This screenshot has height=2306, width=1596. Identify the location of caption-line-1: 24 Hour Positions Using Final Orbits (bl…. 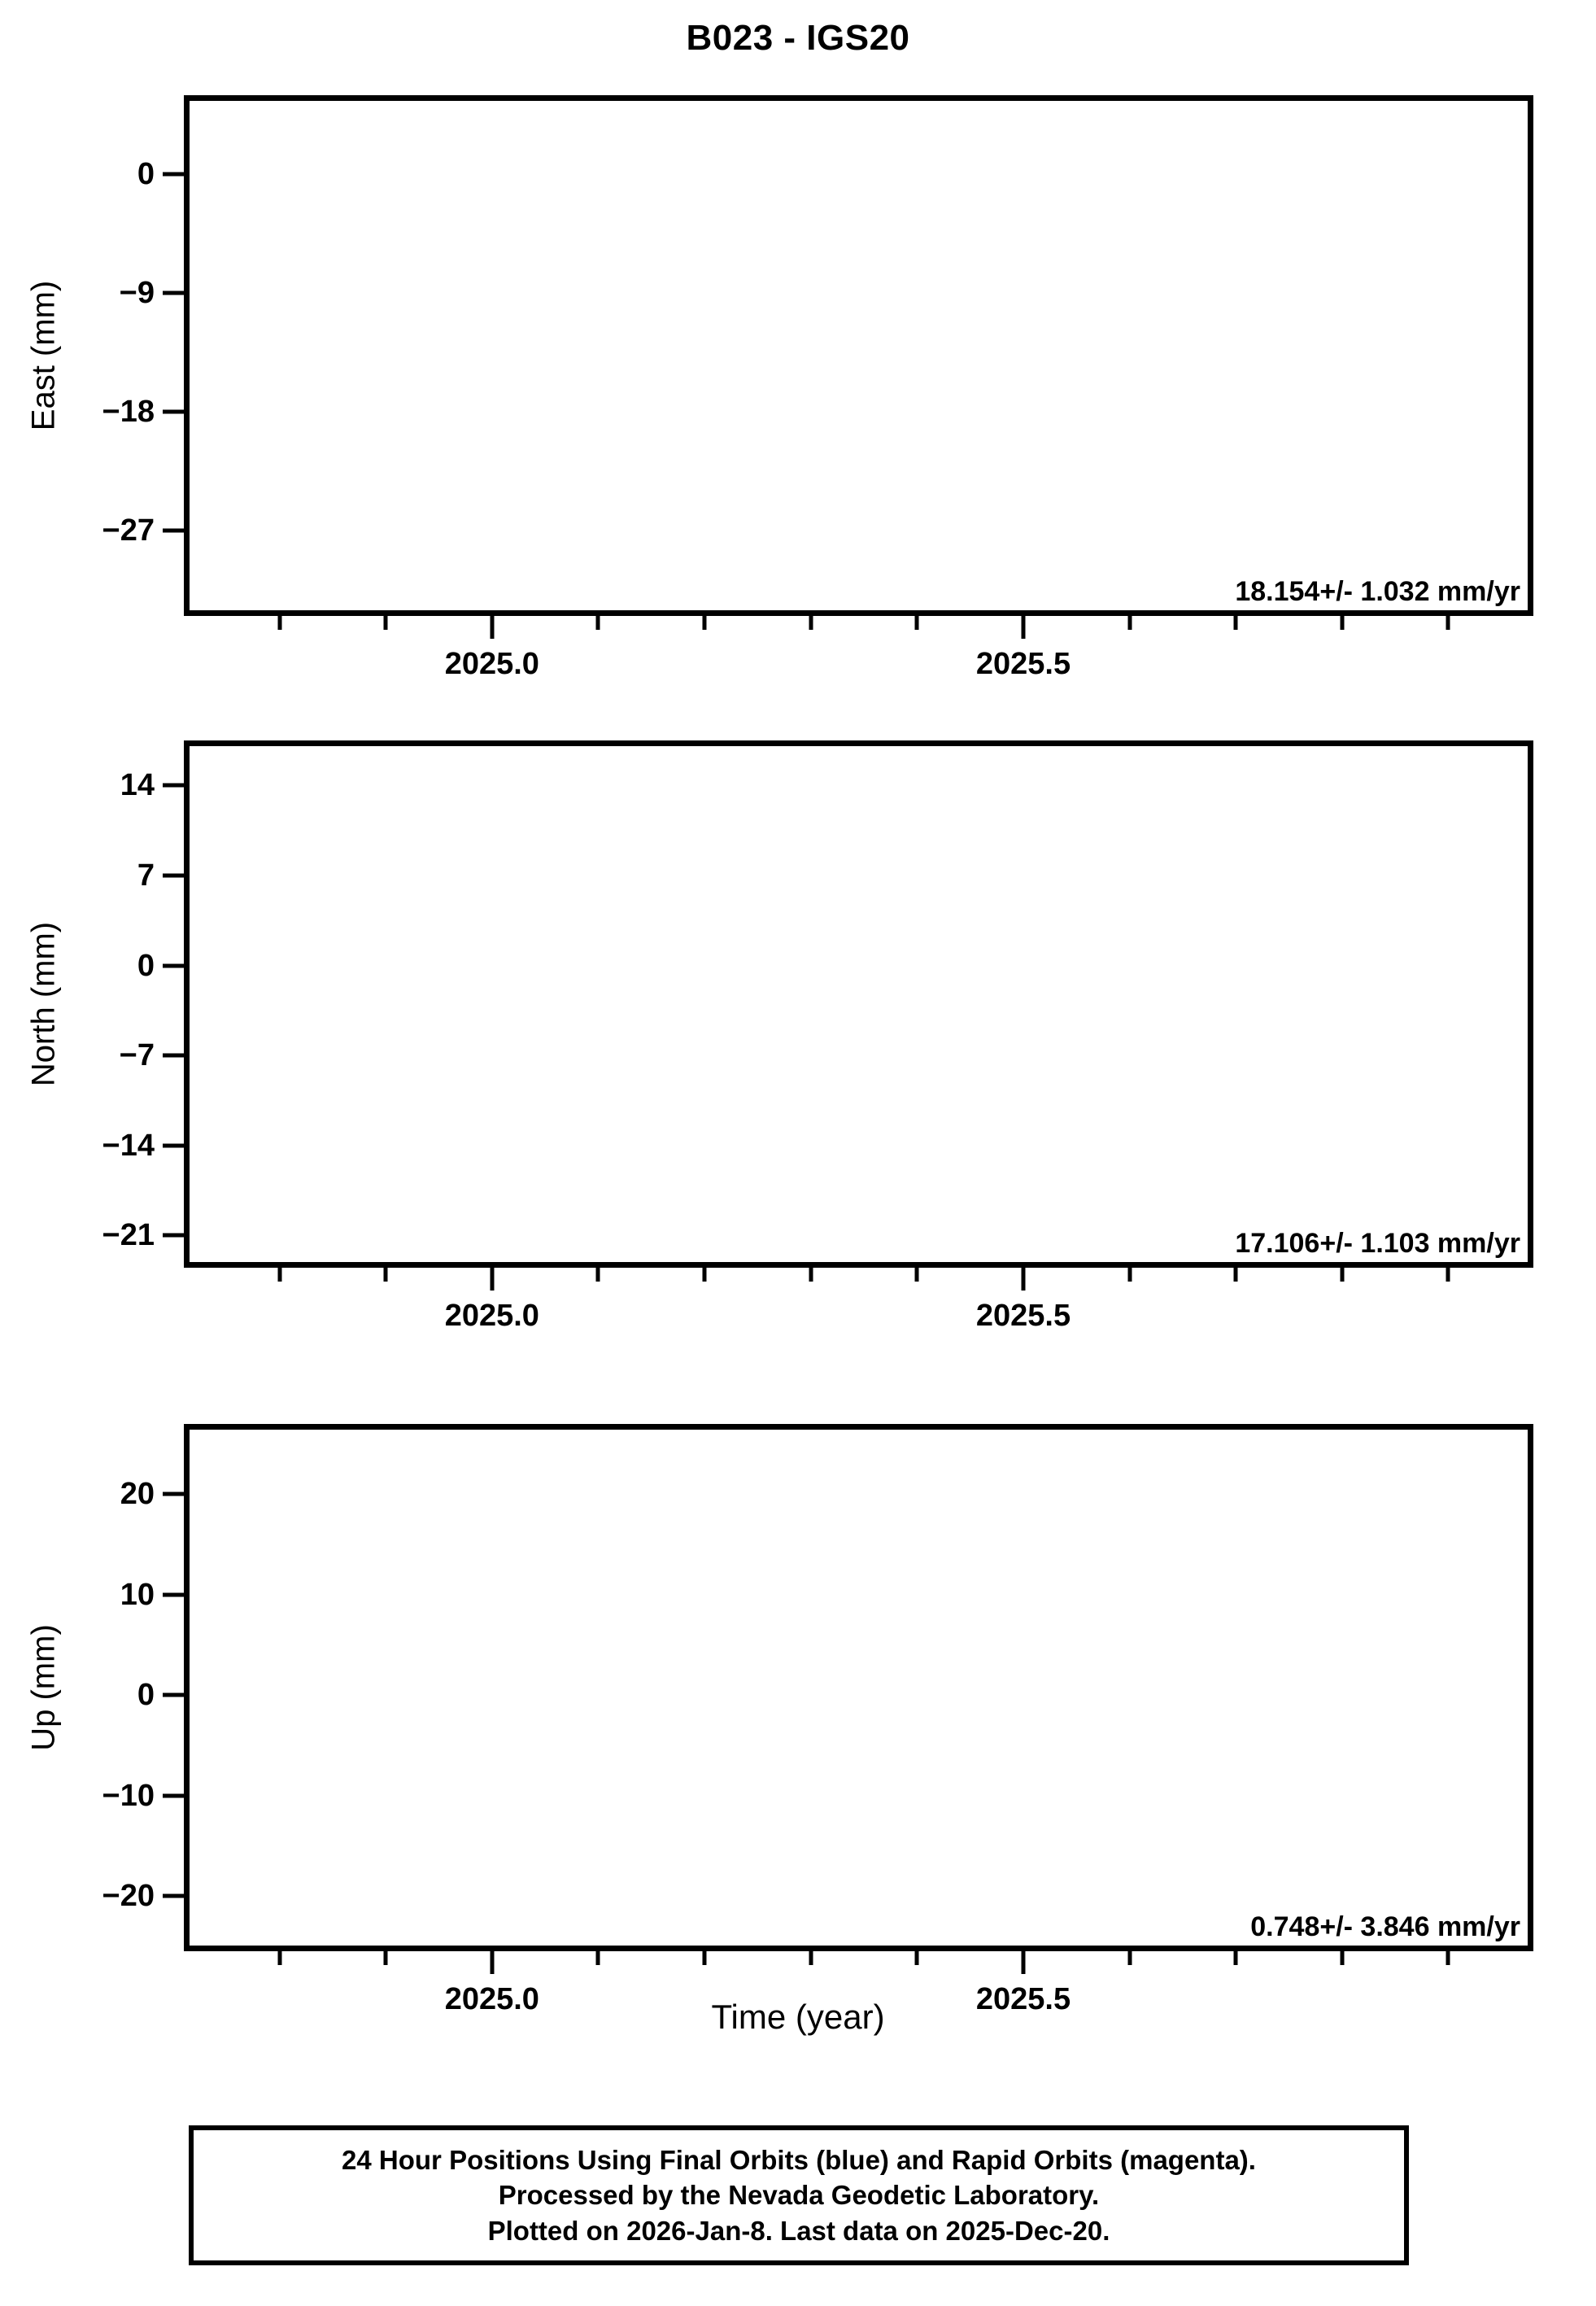
(799, 2159).